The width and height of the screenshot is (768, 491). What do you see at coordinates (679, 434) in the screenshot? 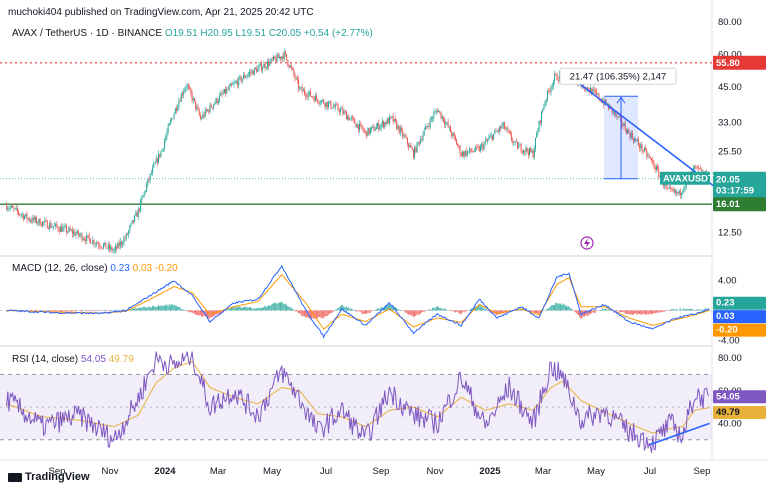
I see `rsi-divergence-line` at bounding box center [679, 434].